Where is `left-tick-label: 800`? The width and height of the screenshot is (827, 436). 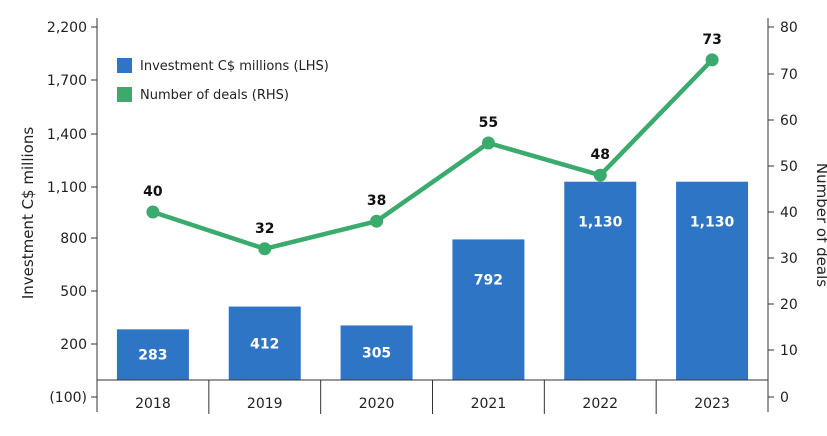 left-tick-label: 800 is located at coordinates (73, 239).